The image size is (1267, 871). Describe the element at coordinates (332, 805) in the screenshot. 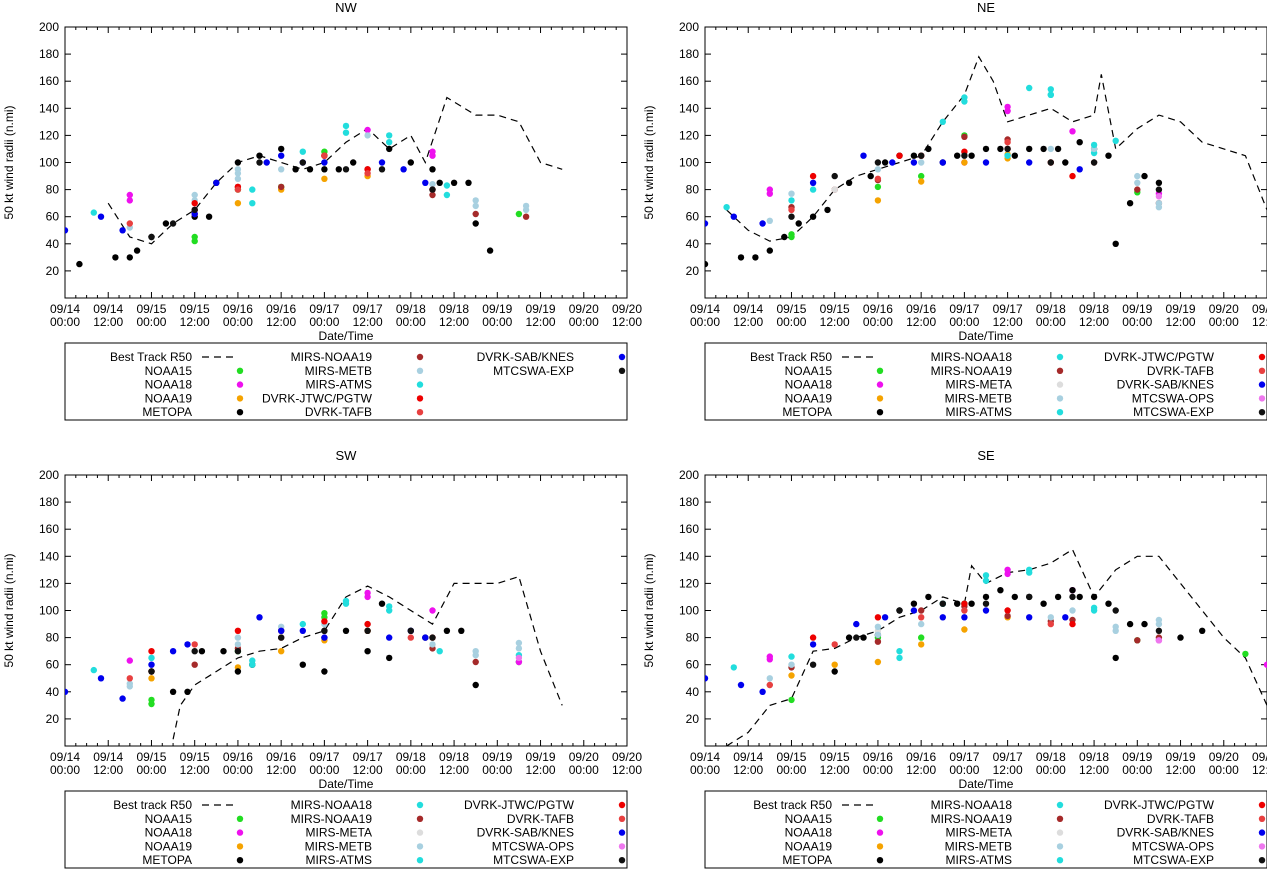

I see `legend-label: MIRS-NOAA18` at that location.